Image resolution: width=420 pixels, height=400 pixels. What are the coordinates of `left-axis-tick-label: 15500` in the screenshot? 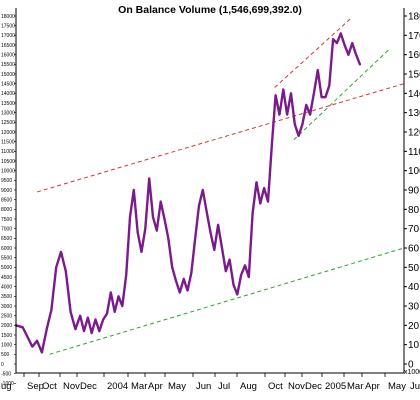 It's located at (8, 65).